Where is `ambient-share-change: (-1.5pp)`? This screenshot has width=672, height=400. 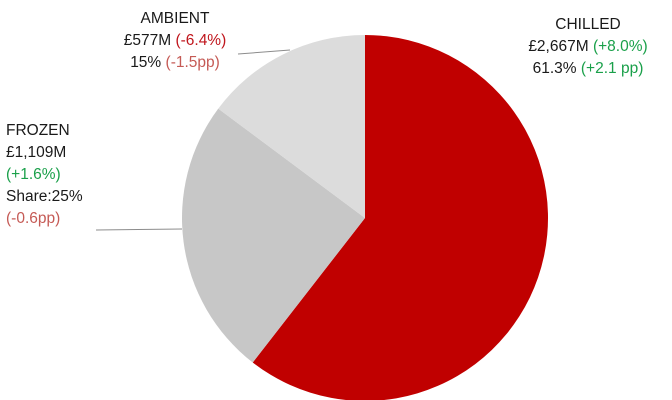
ambient-share-change: (-1.5pp) is located at coordinates (192, 62).